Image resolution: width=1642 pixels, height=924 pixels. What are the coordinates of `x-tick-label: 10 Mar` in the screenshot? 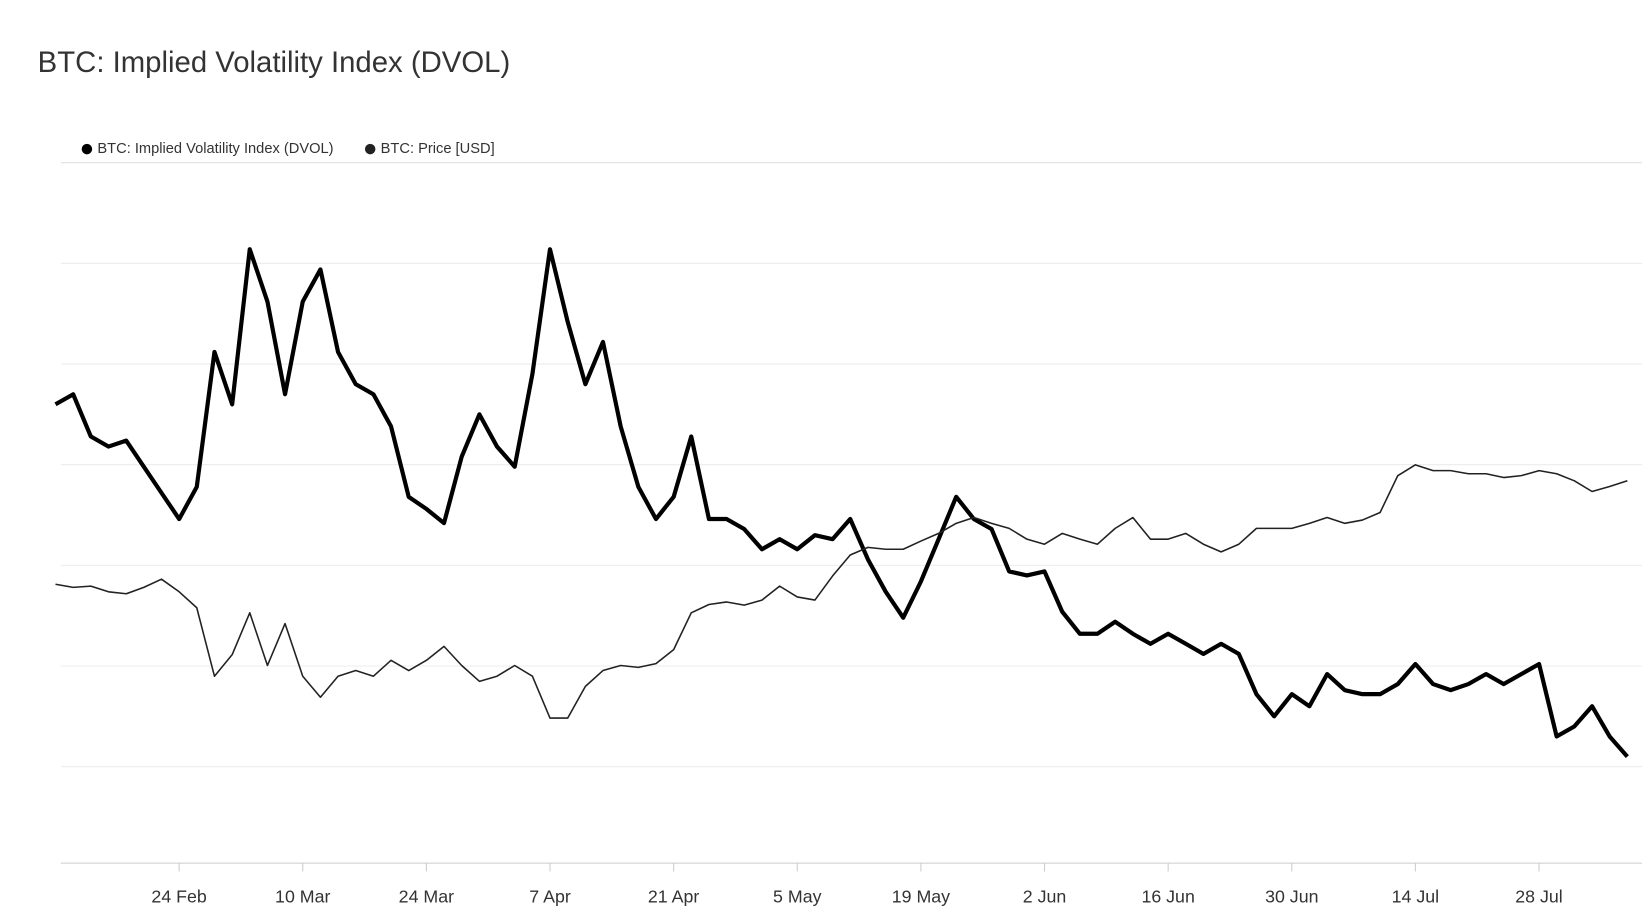 It's located at (302, 896).